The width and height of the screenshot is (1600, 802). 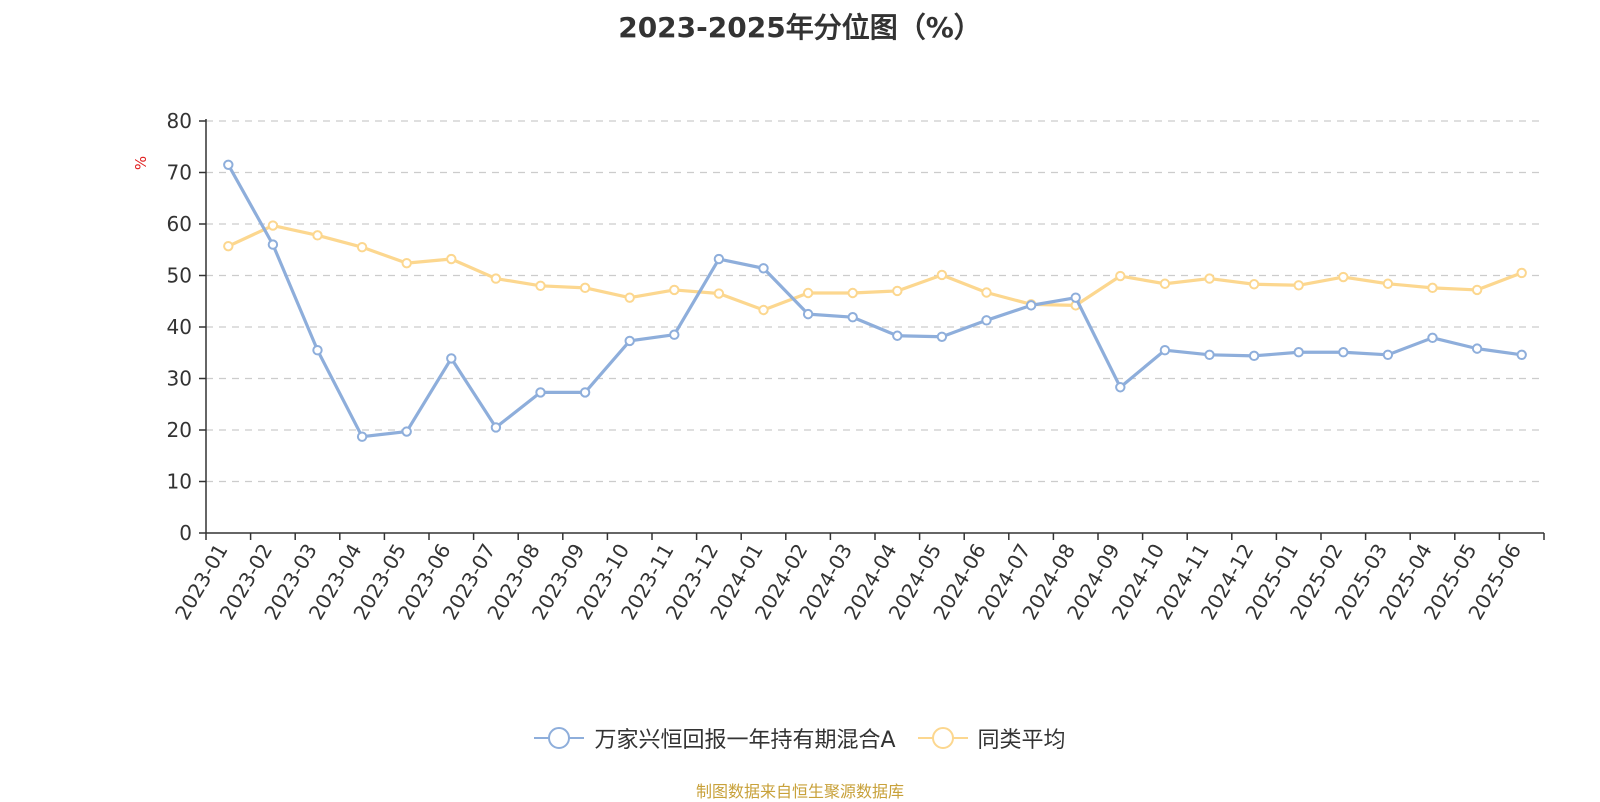 I want to click on legend-item-fund: 万家兴恒回报一年持有期混合A, so click(x=715, y=738).